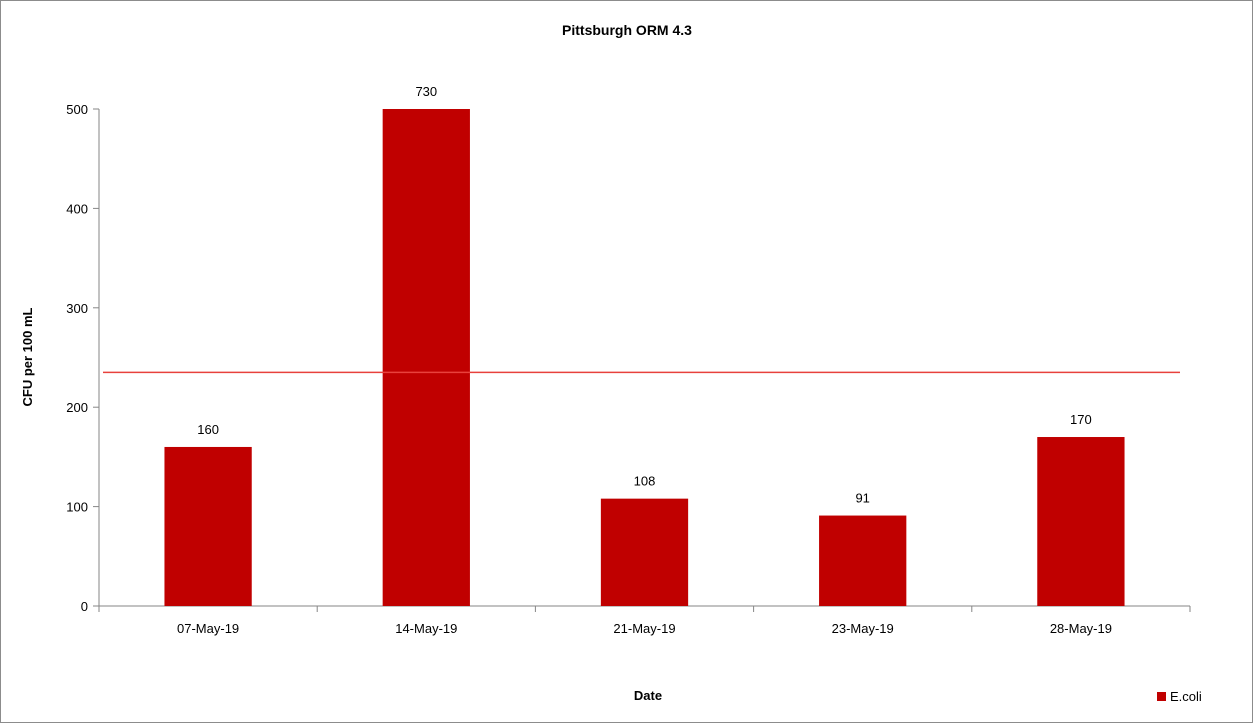 This screenshot has height=727, width=1253. Describe the element at coordinates (208, 628) in the screenshot. I see `x-tick-label: 07-May-19` at that location.